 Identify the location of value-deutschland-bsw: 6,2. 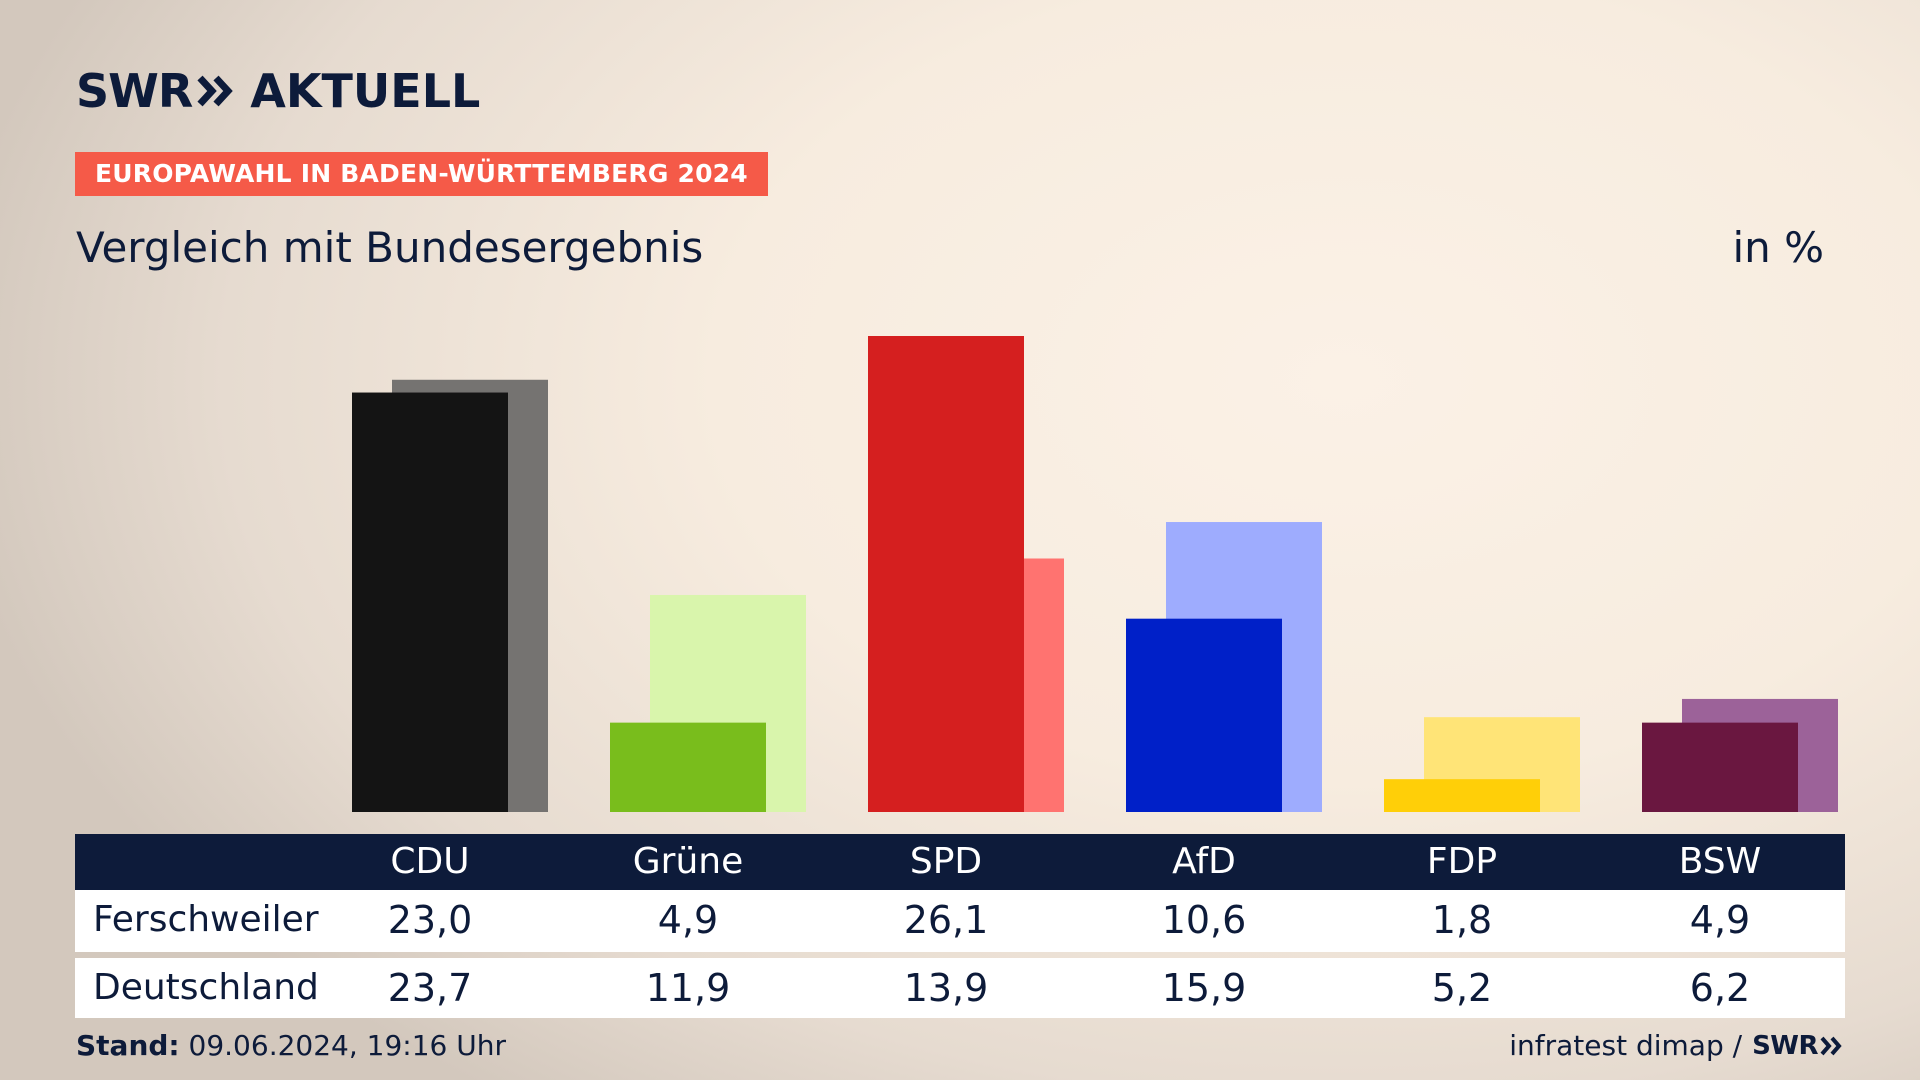
(1720, 988).